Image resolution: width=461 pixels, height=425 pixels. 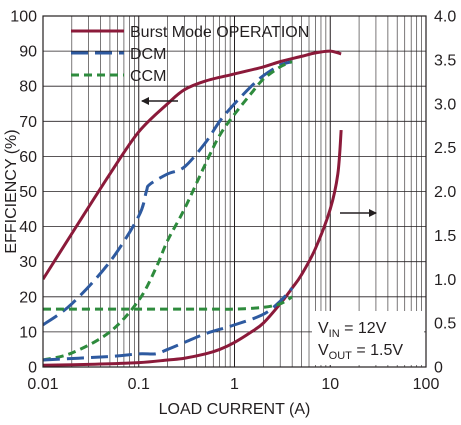 What do you see at coordinates (445, 60) in the screenshot?
I see `right-tick-label: 3.5` at bounding box center [445, 60].